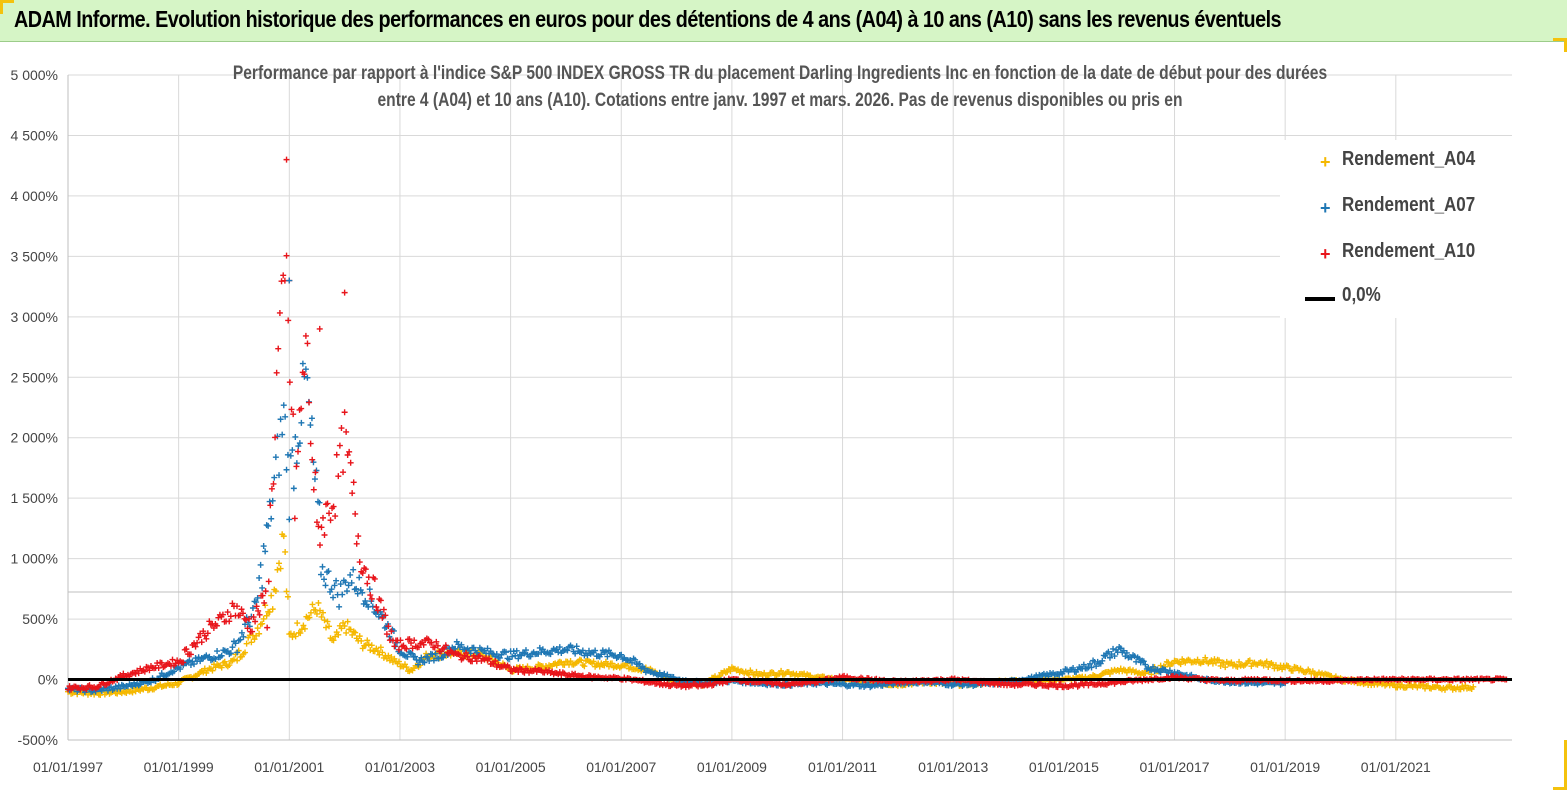  What do you see at coordinates (34, 317) in the screenshot?
I see `y-tick-label: 3 000%` at bounding box center [34, 317].